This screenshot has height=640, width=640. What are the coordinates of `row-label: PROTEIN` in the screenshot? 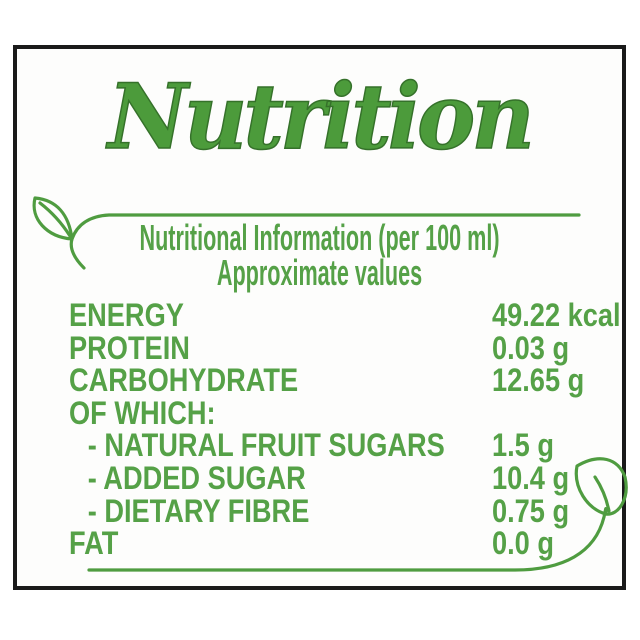 It's located at (129, 347).